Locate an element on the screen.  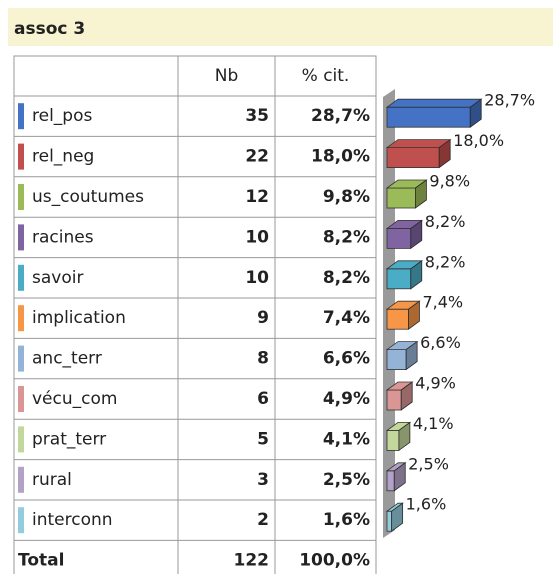
pct-cell: 4,9% is located at coordinates (346, 399).